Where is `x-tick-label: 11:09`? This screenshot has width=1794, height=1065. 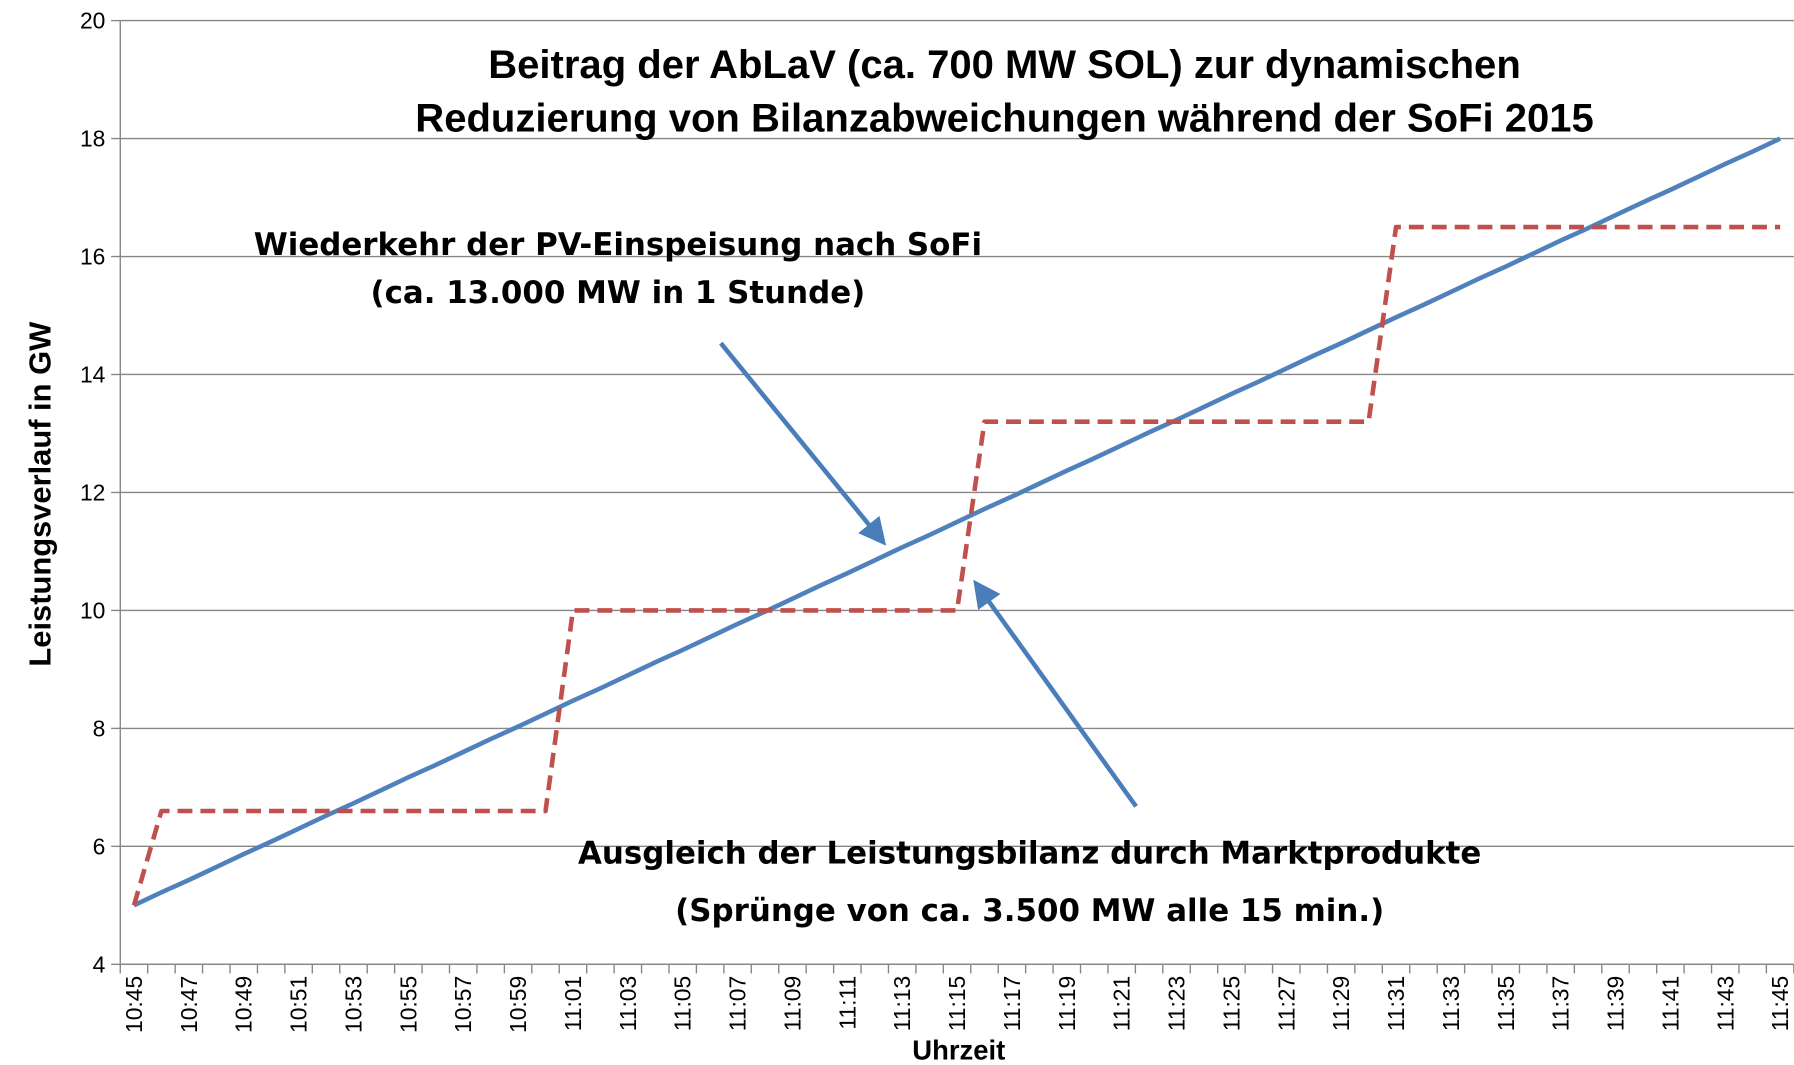
x-tick-label: 11:09 is located at coordinates (792, 1004).